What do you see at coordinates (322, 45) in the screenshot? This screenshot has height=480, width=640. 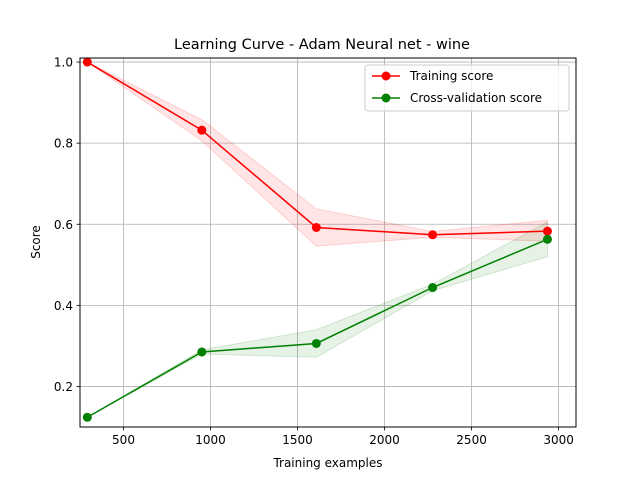 I see `chart-title: Learning Curve - Adam Neural net - wine` at bounding box center [322, 45].